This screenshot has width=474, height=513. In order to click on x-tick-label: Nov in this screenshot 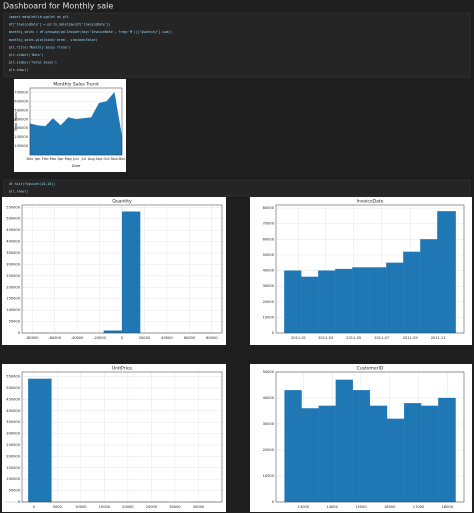, I will do `click(115, 159)`.